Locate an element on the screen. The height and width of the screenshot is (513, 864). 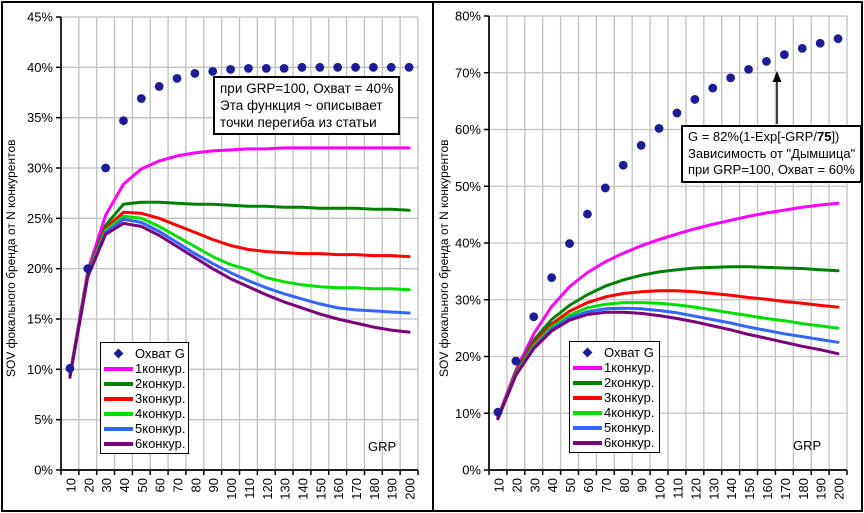
legend-label: 4конкур. is located at coordinates (629, 412).